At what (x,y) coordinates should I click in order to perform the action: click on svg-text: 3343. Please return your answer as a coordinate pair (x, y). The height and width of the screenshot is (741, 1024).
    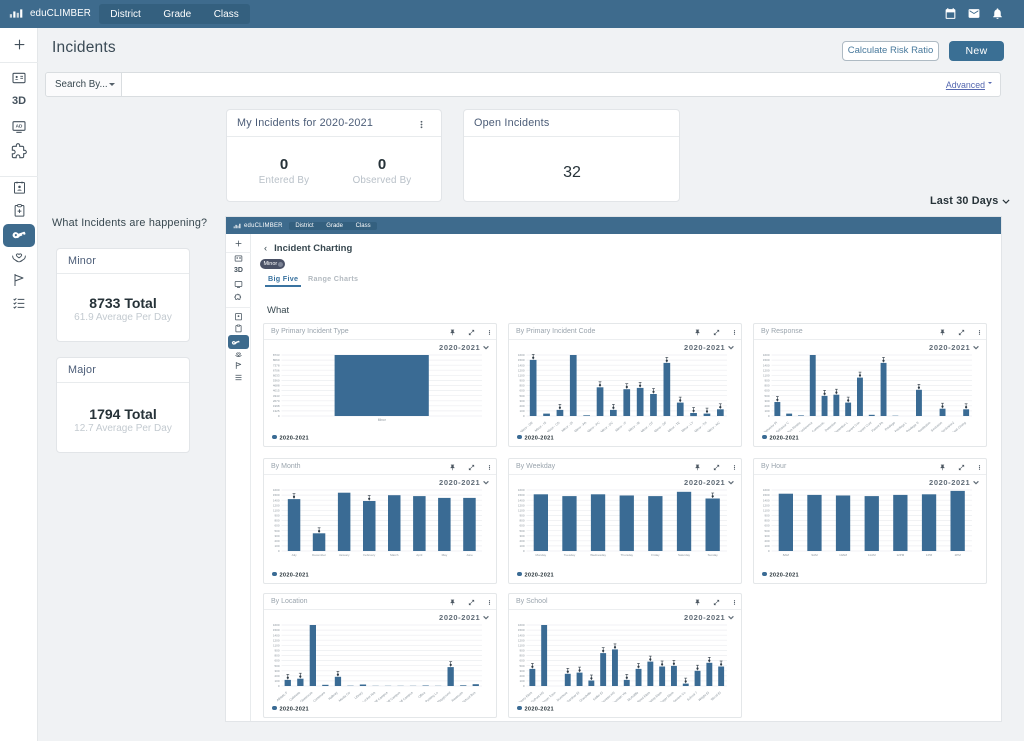
    Looking at the image, I should click on (276, 396).